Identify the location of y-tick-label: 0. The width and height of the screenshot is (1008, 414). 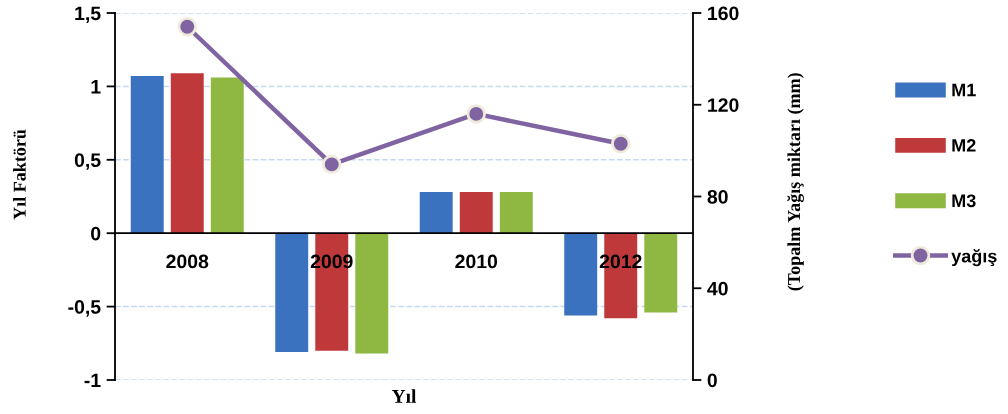
(96, 233).